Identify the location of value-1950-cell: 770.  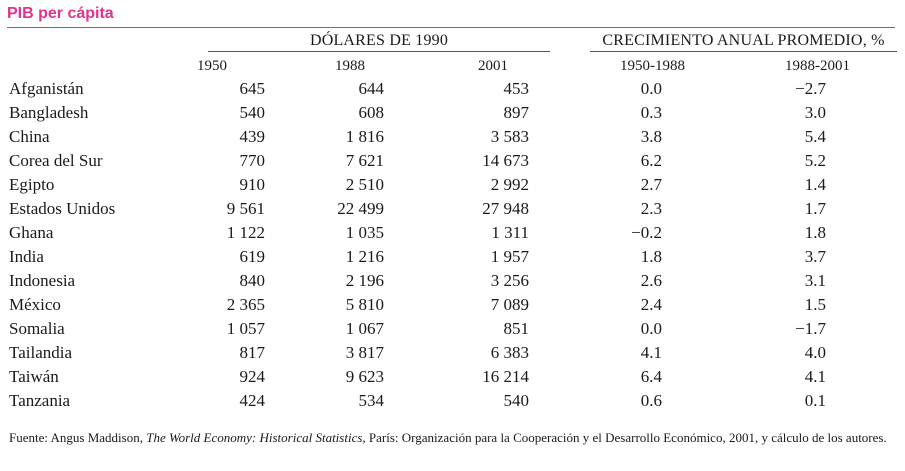
(252, 160).